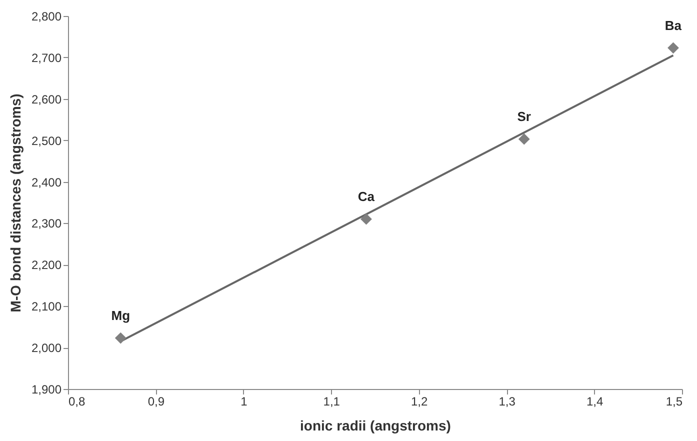 This screenshot has width=697, height=441. Describe the element at coordinates (331, 401) in the screenshot. I see `x-tick-label: 1,1` at that location.